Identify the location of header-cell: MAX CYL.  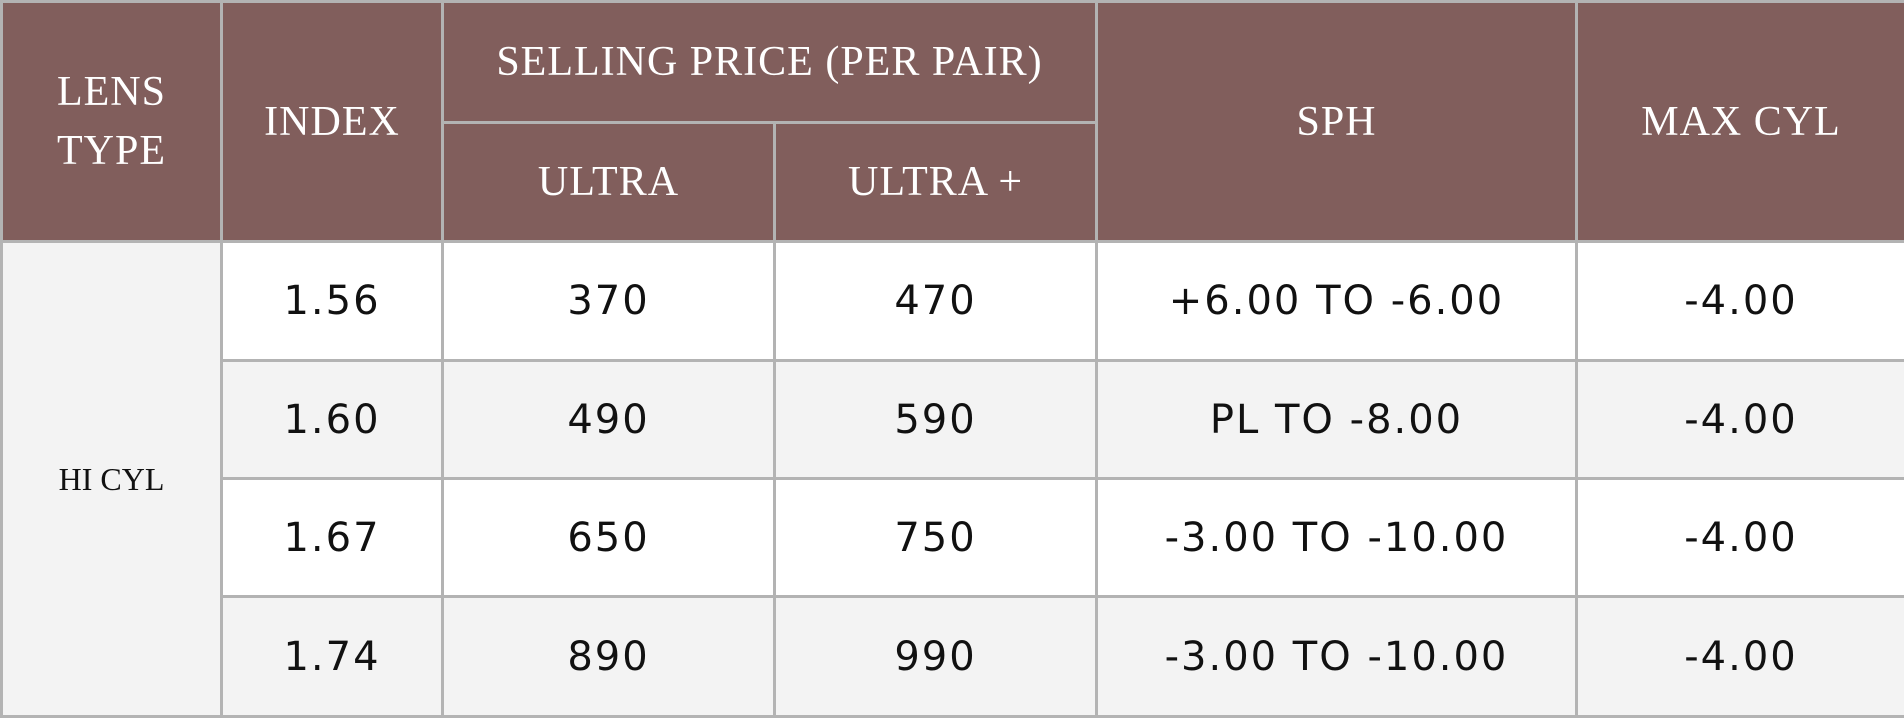
(1740, 122).